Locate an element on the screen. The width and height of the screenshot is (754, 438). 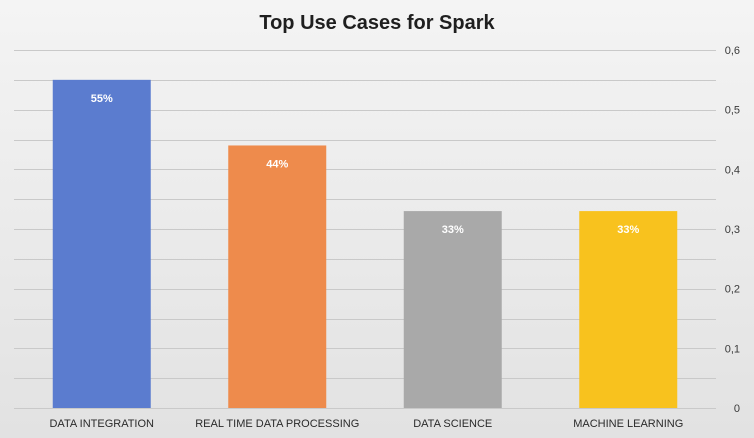
y-tick-label: 0,2 is located at coordinates (732, 290).